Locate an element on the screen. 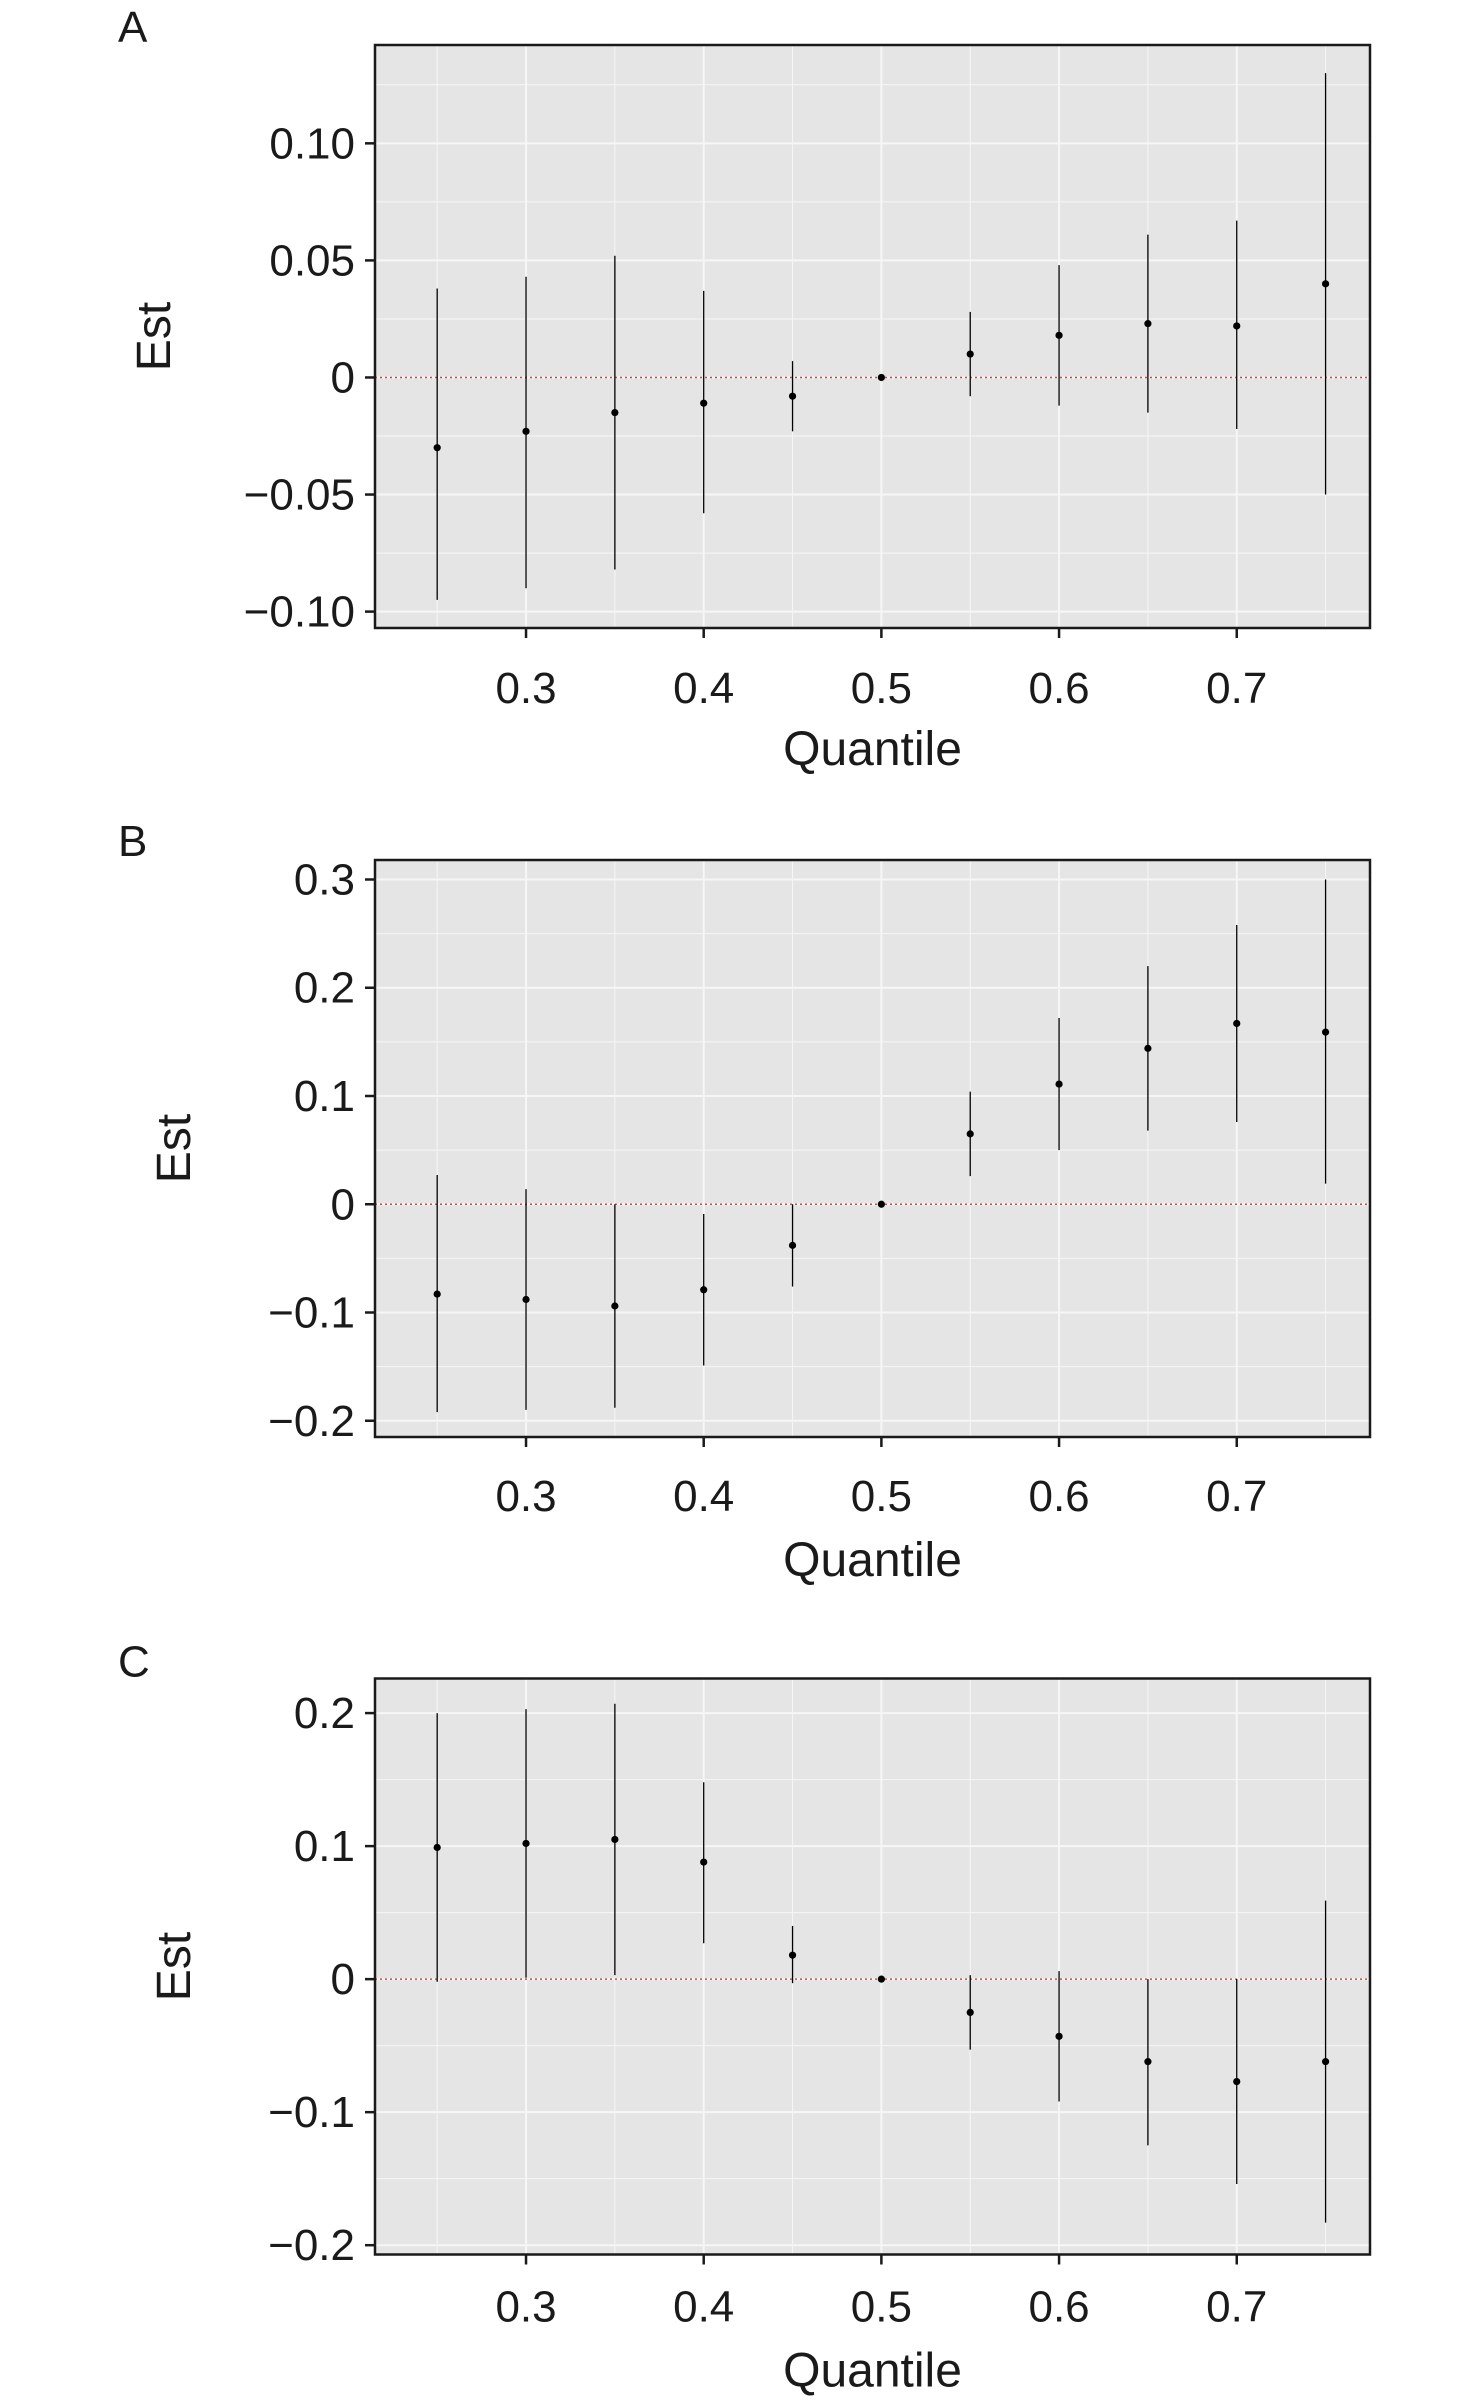 This screenshot has width=1476, height=2400. panel-letter: C is located at coordinates (134, 1662).